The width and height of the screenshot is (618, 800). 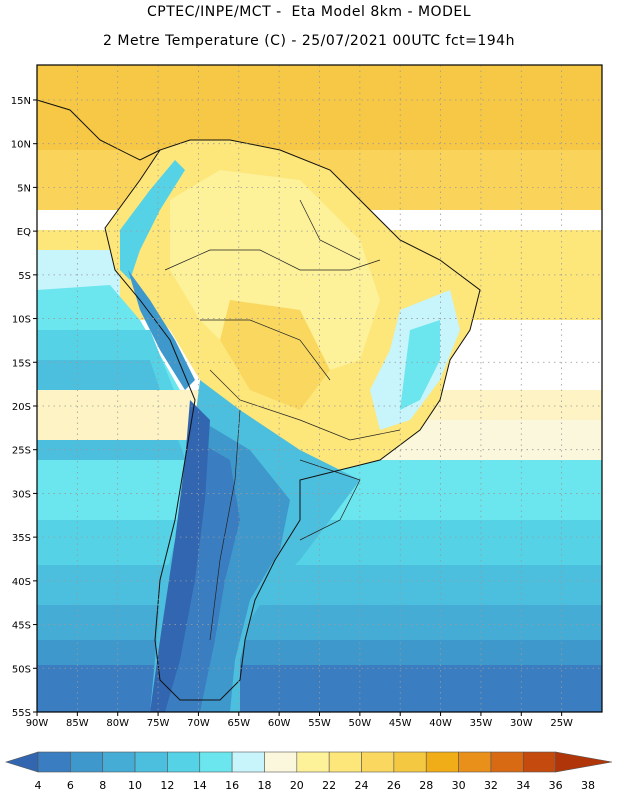 What do you see at coordinates (523, 785) in the screenshot?
I see `colorbar-label: 34` at bounding box center [523, 785].